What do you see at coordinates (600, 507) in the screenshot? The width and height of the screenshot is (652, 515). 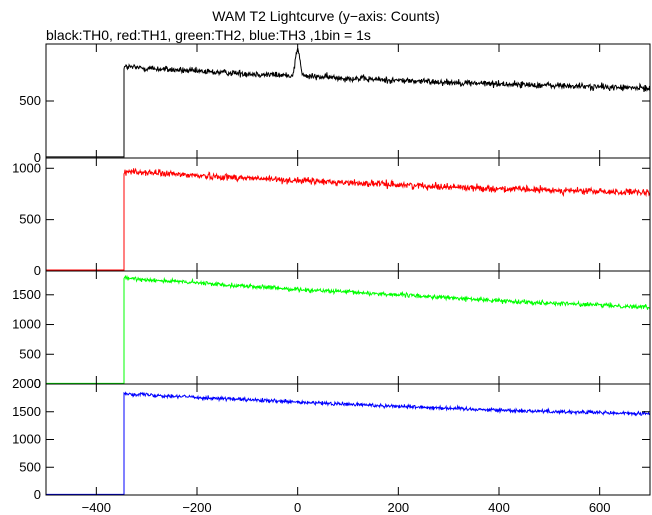 I see `x-tick-label-5: 600` at bounding box center [600, 507].